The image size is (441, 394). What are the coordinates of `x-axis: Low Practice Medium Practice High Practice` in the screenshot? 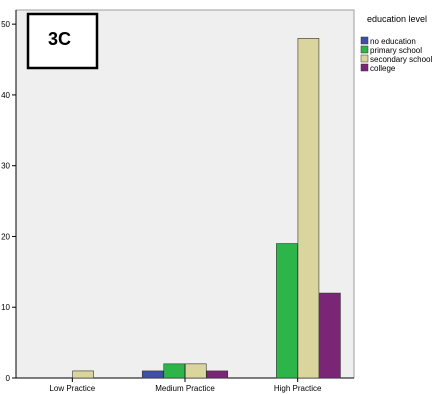 It's located at (185, 385).